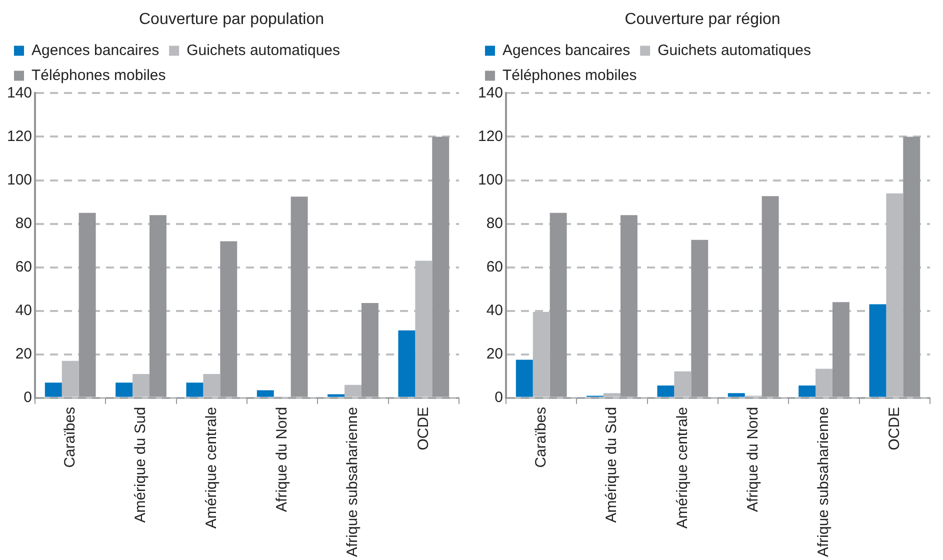 This screenshot has height=560, width=943. What do you see at coordinates (702, 19) in the screenshot?
I see `chart-title: Couverture par région` at bounding box center [702, 19].